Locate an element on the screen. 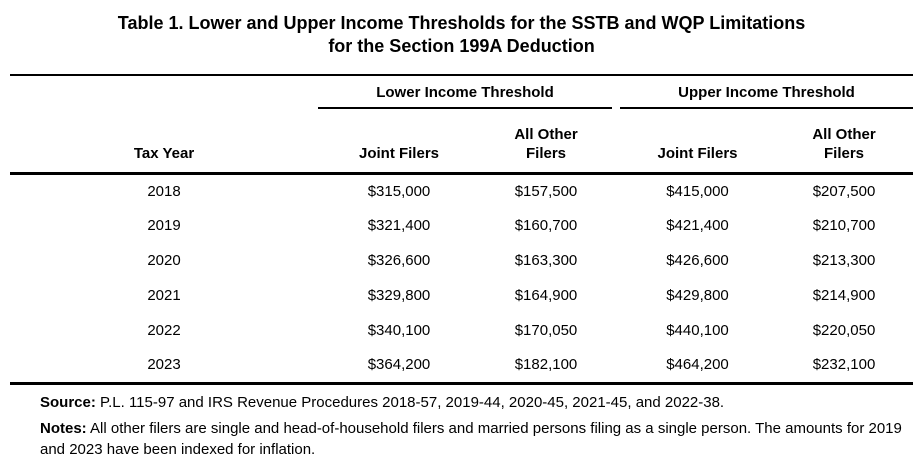  group-header-upper-income-threshold: Upper Income Threshold is located at coordinates (767, 92).